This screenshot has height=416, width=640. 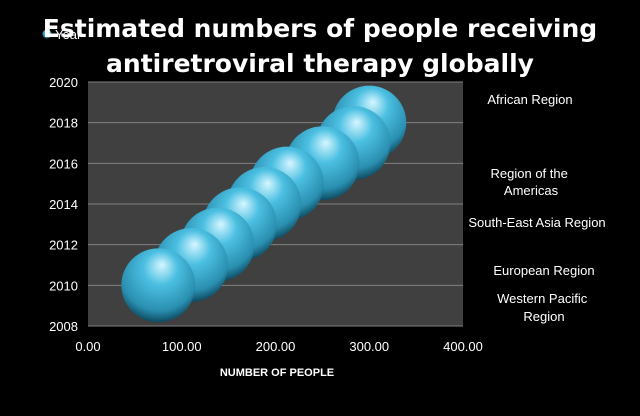 What do you see at coordinates (277, 373) in the screenshot?
I see `x-axis-title: NUMBER OF PEOPLE` at bounding box center [277, 373].